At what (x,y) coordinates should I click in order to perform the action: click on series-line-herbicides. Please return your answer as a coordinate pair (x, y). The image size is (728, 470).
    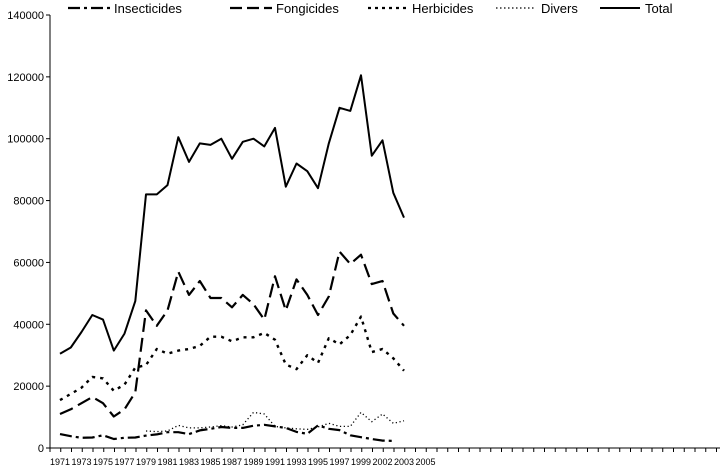
    Looking at the image, I should click on (232, 358).